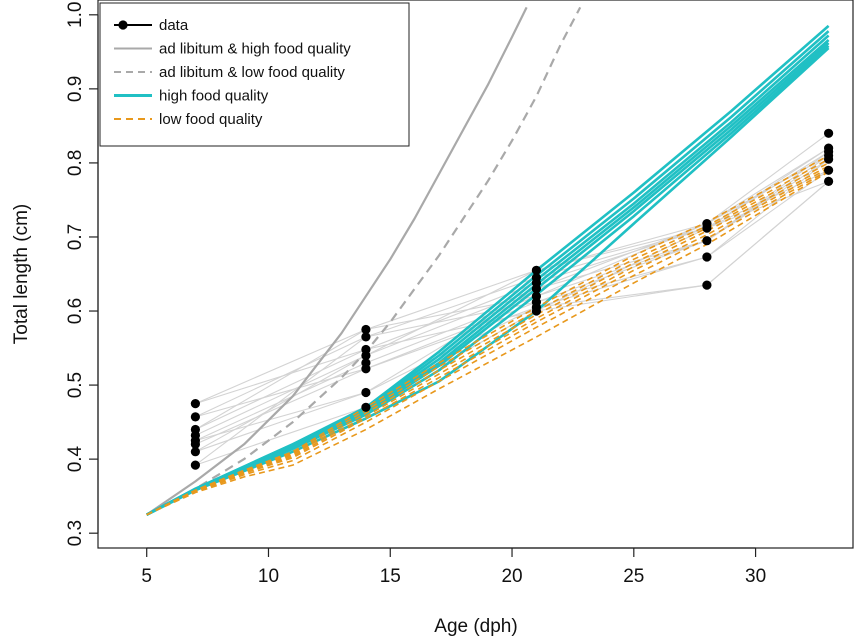  Describe the element at coordinates (475, 626) in the screenshot. I see `x-axis-title: Age (dph)` at that location.